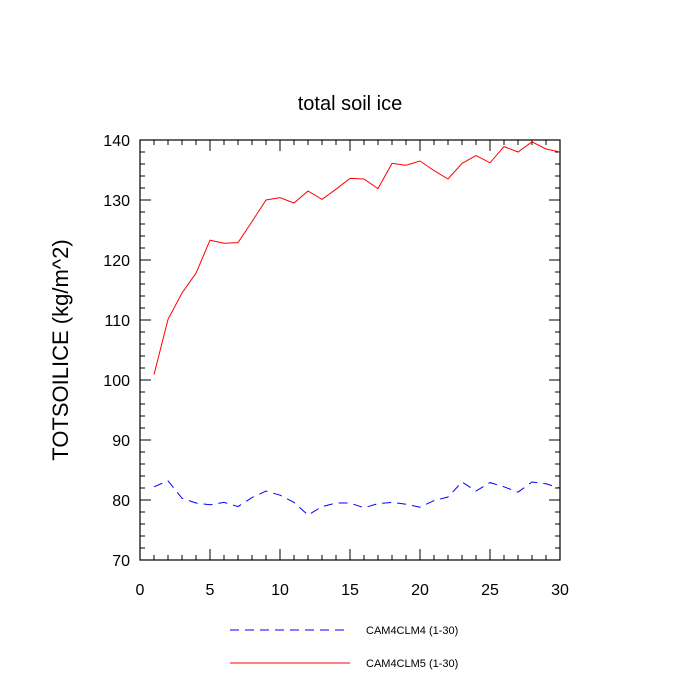 The width and height of the screenshot is (700, 700). I want to click on y-tick-label: 80, so click(121, 501).